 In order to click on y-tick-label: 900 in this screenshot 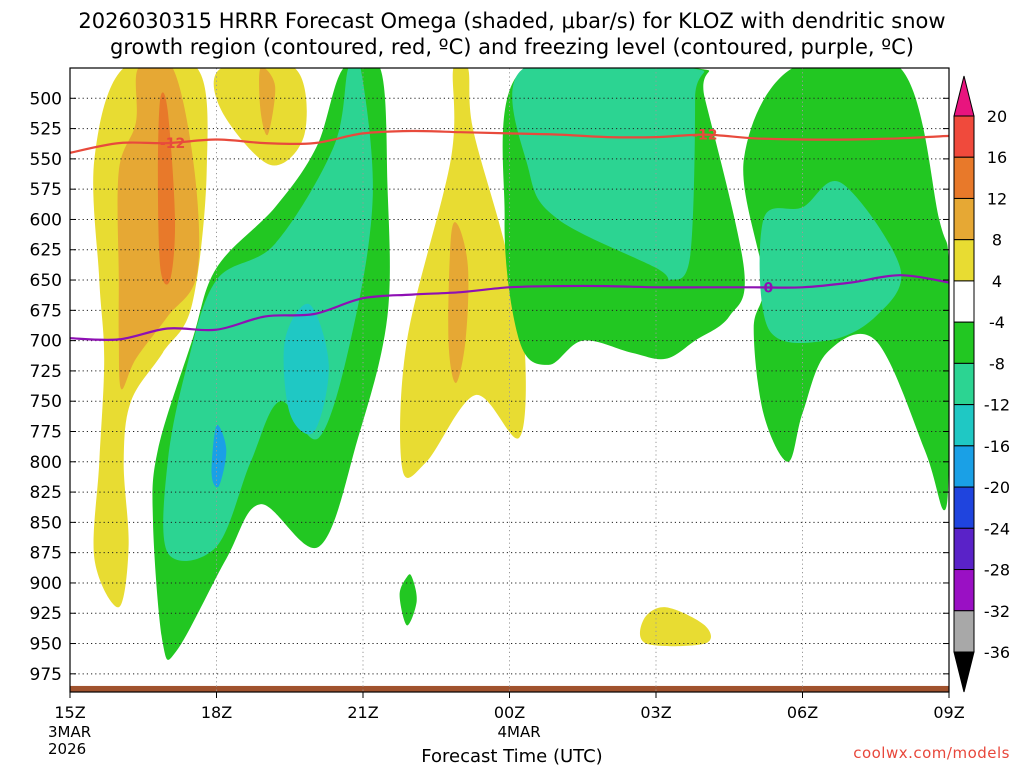, I will do `click(46, 584)`.